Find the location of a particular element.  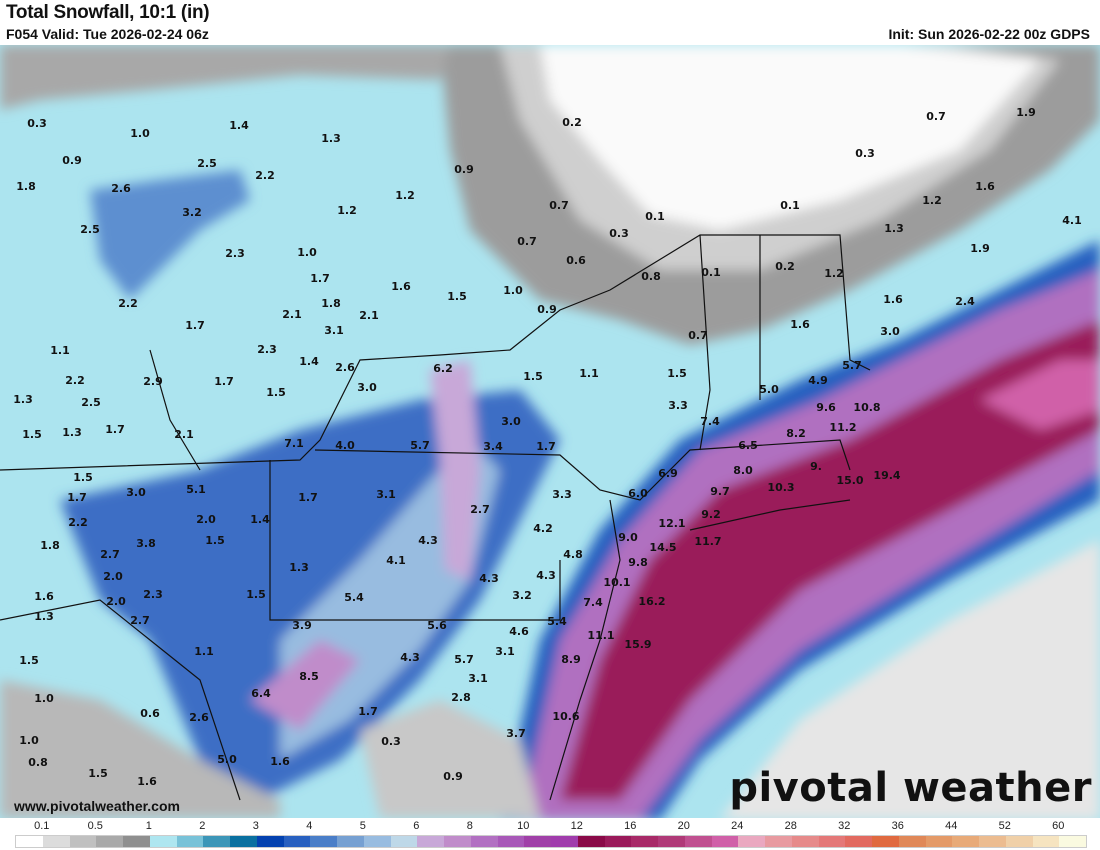

colorbar-label: 5 is located at coordinates (362, 826).